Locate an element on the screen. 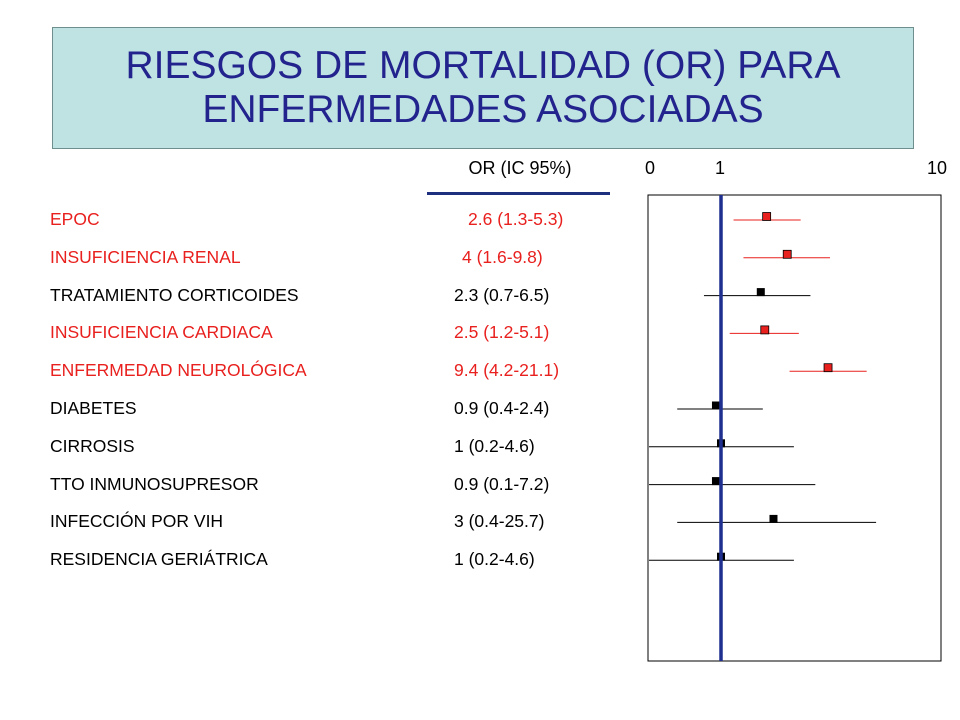 Image resolution: width=960 pixels, height=720 pixels. x-tick-1: 1 is located at coordinates (719, 168).